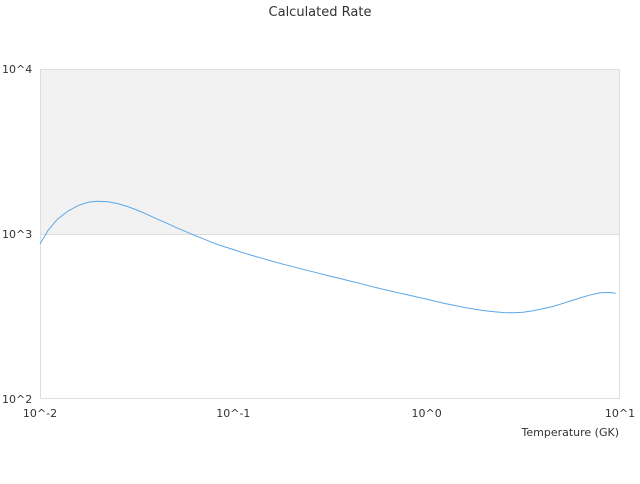  I want to click on x-tick-label: 10^-2, so click(40, 413).